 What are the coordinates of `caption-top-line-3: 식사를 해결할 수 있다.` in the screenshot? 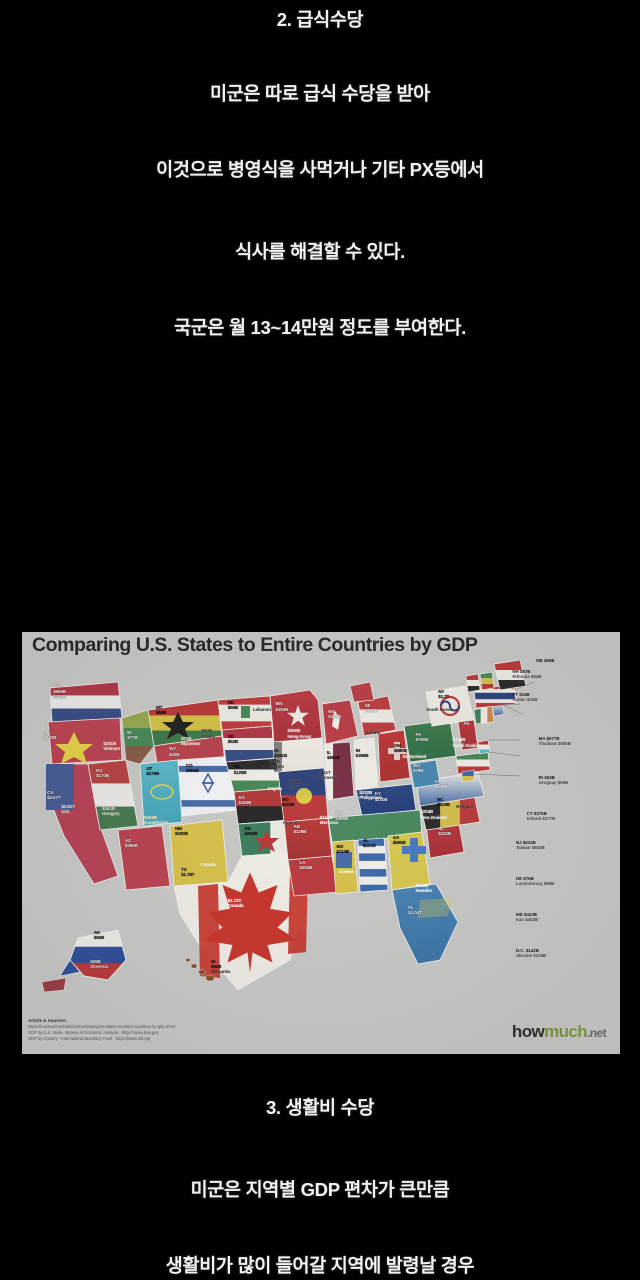 It's located at (320, 251).